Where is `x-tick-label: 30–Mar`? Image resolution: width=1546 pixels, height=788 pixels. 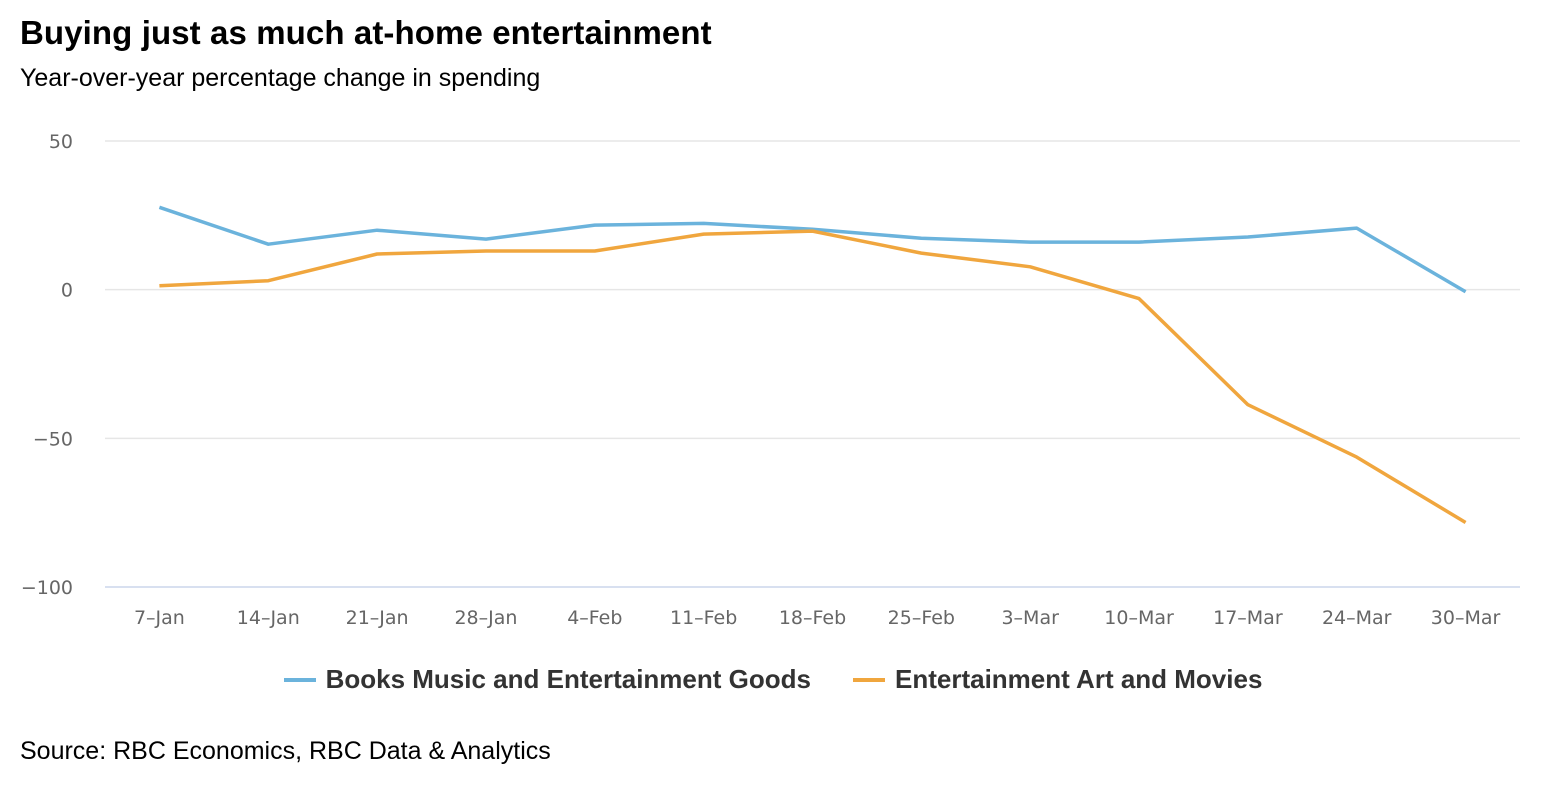 x-tick-label: 30–Mar is located at coordinates (1466, 618).